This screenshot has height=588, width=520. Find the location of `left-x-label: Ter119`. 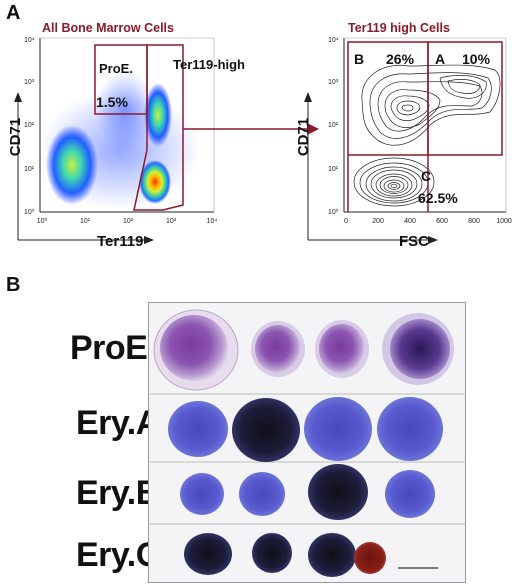

left-x-label: Ter119 is located at coordinates (120, 241).